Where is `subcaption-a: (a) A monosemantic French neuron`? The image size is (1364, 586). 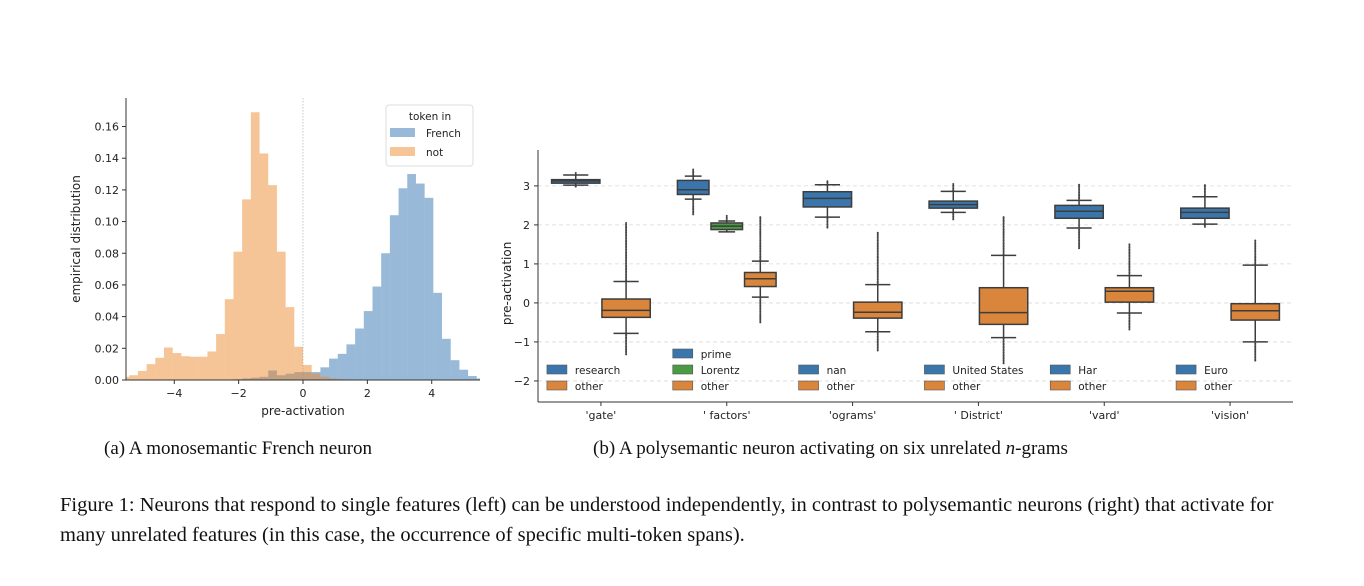
subcaption-a: (a) A monosemantic French neuron is located at coordinates (238, 448).